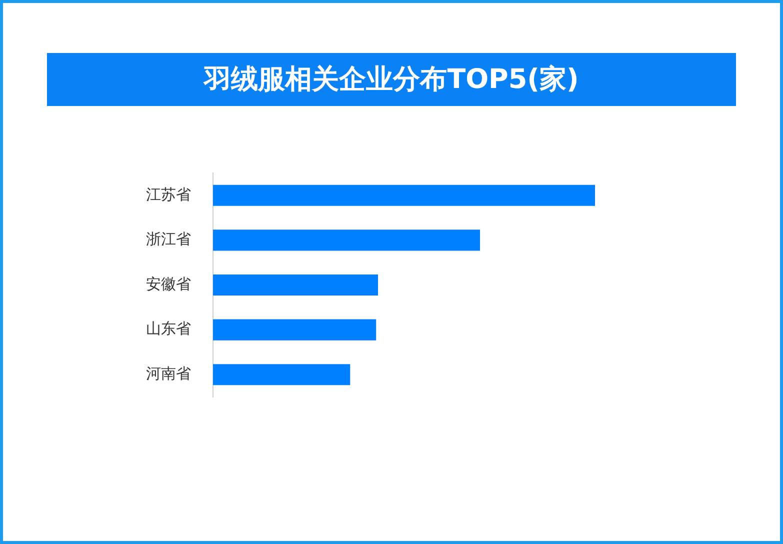 The image size is (783, 544). What do you see at coordinates (391, 79) in the screenshot?
I see `chart-title: 羽绒服相关企业分布TOP5(家)` at bounding box center [391, 79].